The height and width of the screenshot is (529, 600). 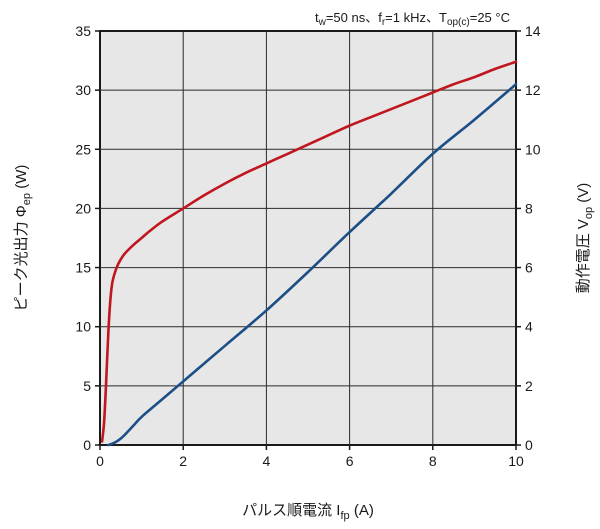 What do you see at coordinates (87, 445) in the screenshot?
I see `y-left-tick-label: 0` at bounding box center [87, 445].